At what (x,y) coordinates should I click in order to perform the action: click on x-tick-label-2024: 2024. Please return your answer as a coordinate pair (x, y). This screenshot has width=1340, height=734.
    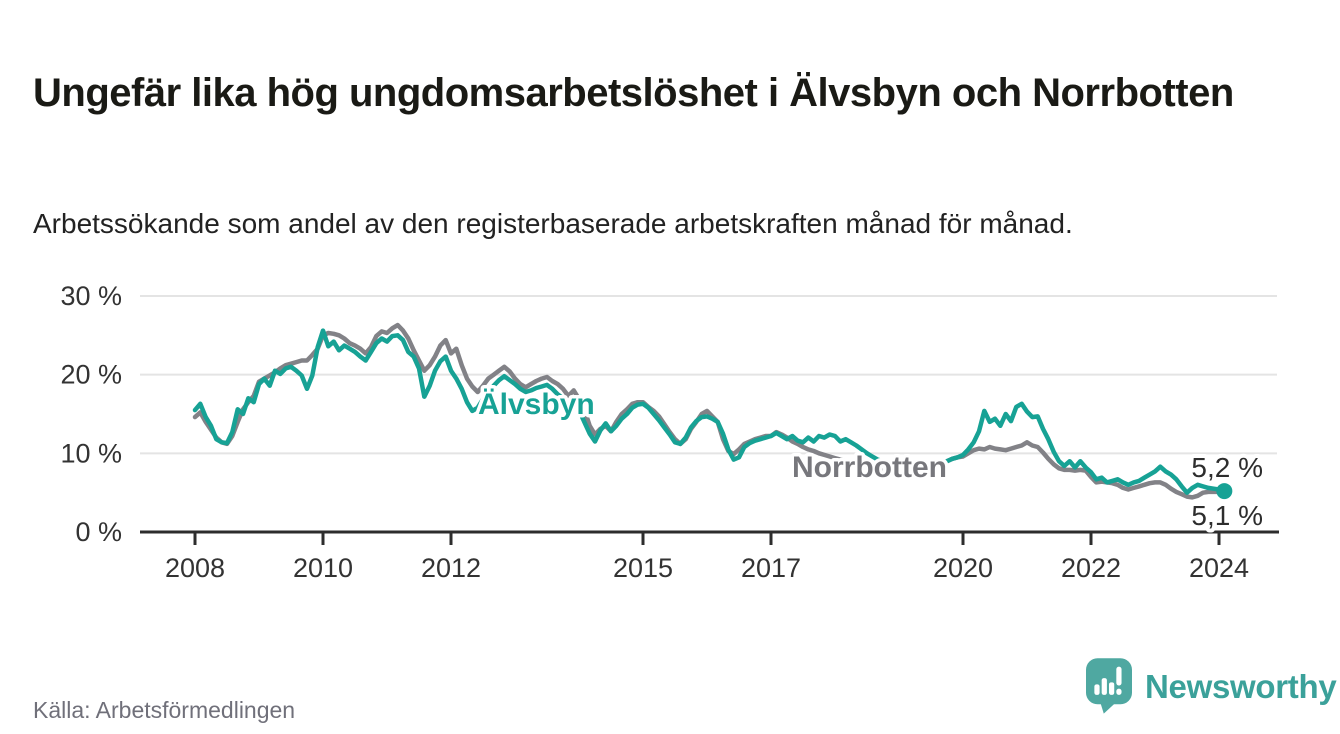
    Looking at the image, I should click on (1219, 568).